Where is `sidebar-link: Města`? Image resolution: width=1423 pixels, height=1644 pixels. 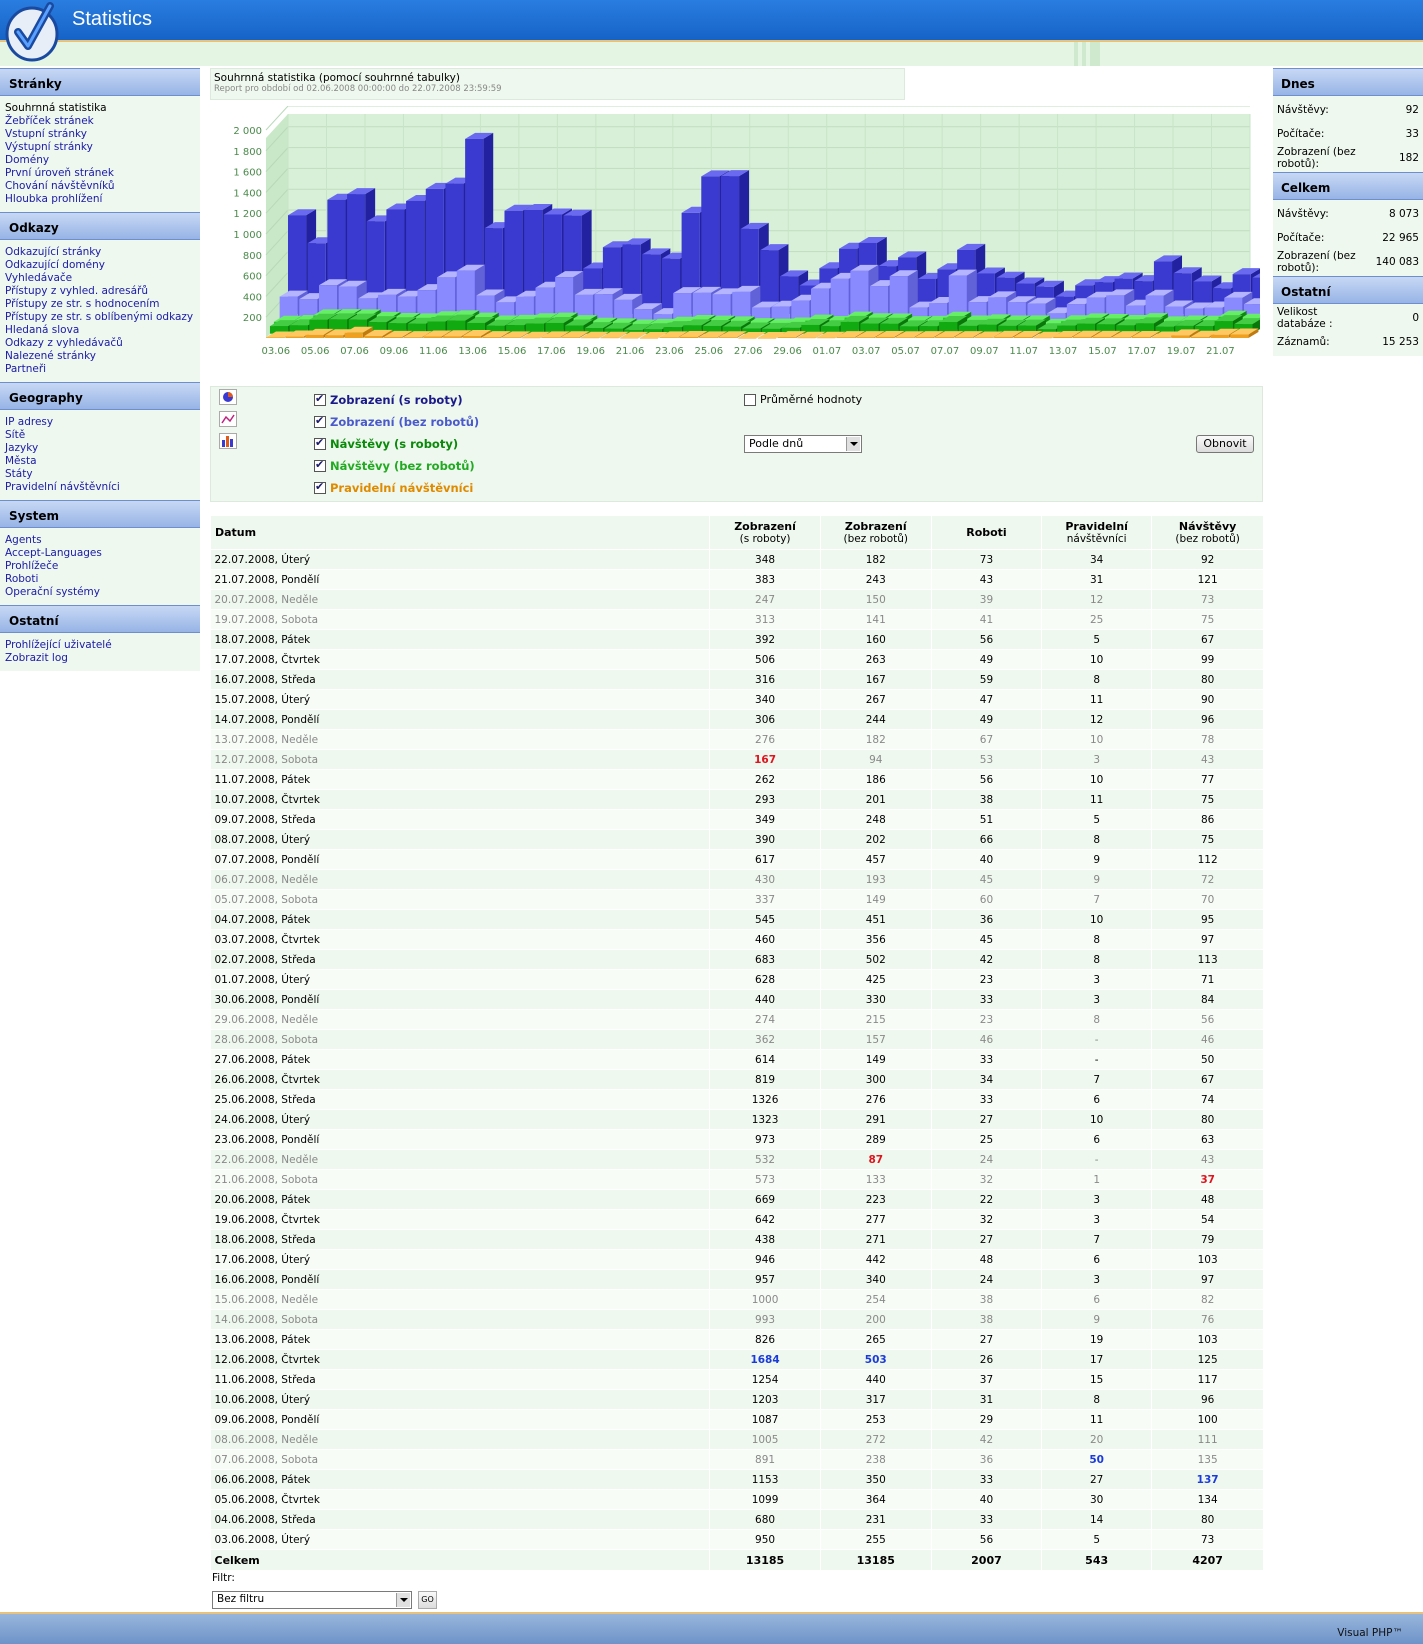
sidebar-link: Města is located at coordinates (21, 461).